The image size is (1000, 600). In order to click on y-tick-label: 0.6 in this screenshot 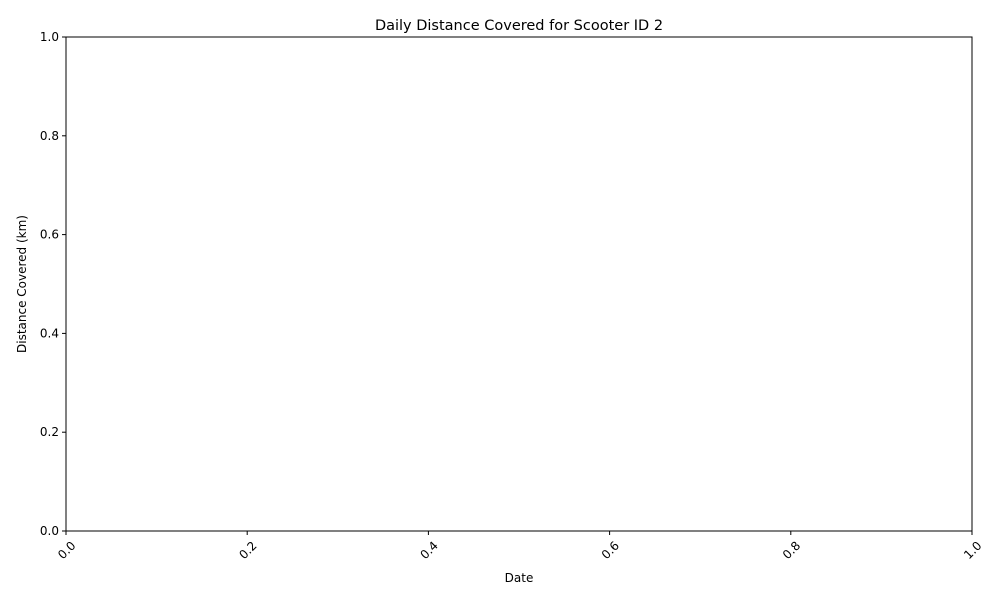, I will do `click(49, 235)`.